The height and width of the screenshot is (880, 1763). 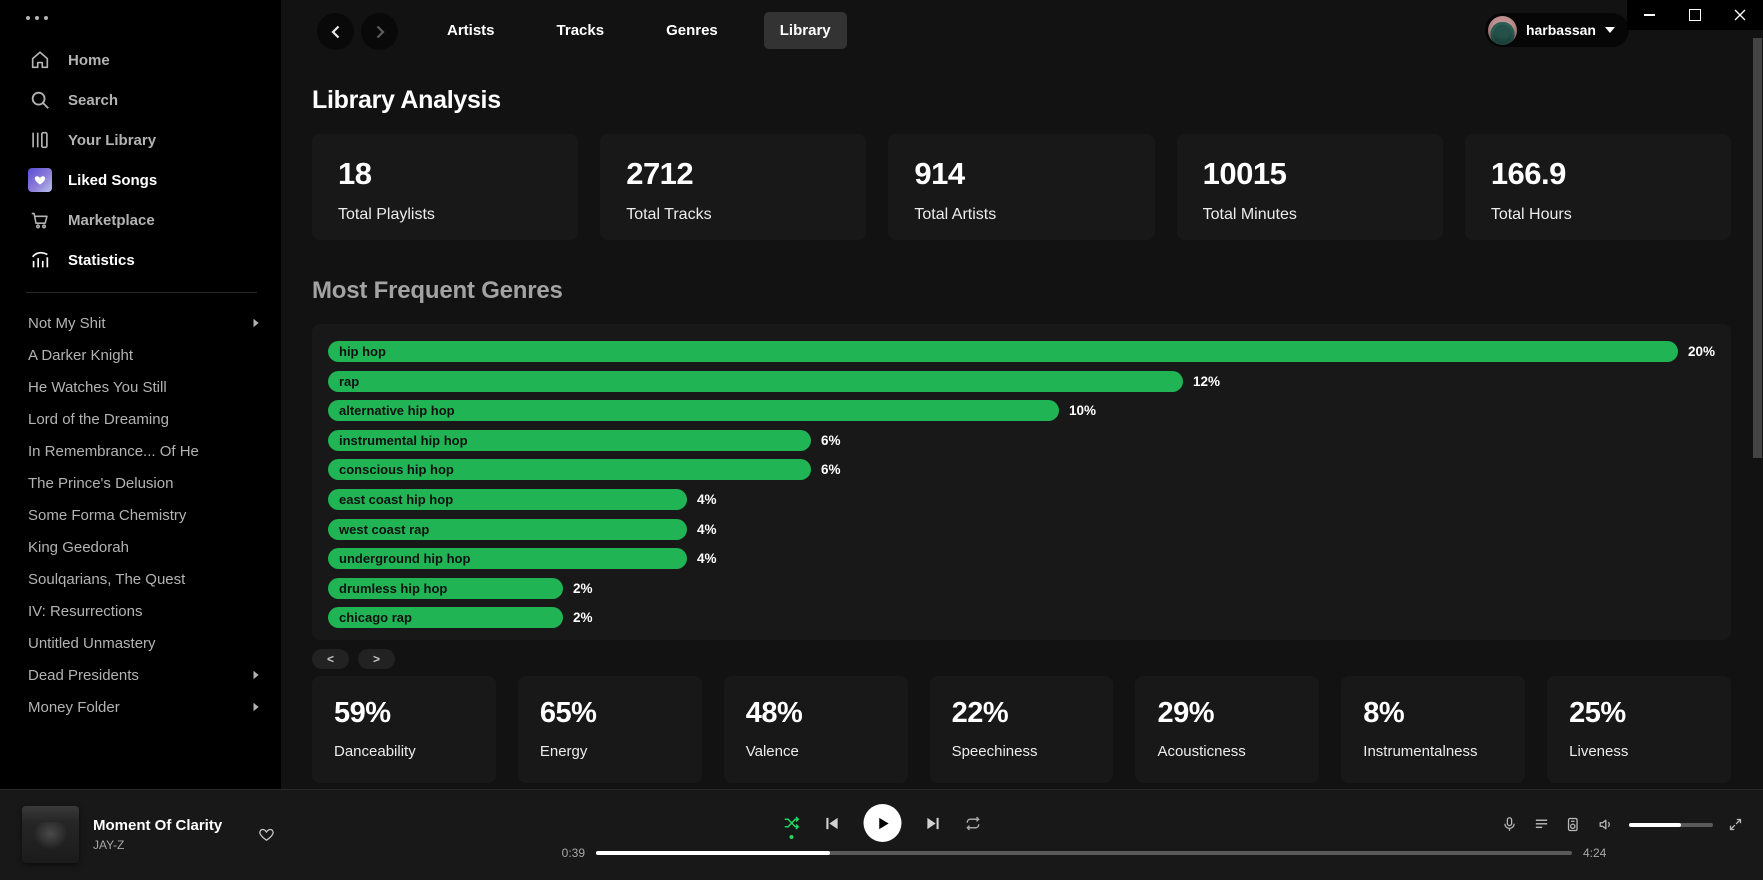 What do you see at coordinates (335, 31) in the screenshot?
I see `nav-back-button` at bounding box center [335, 31].